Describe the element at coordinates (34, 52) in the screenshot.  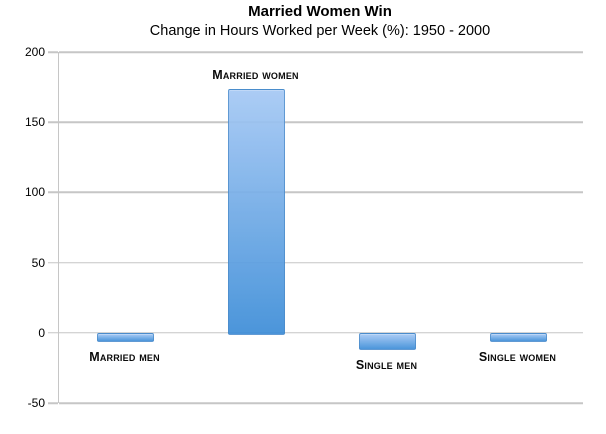
I see `y-axis-label-200: 200` at that location.